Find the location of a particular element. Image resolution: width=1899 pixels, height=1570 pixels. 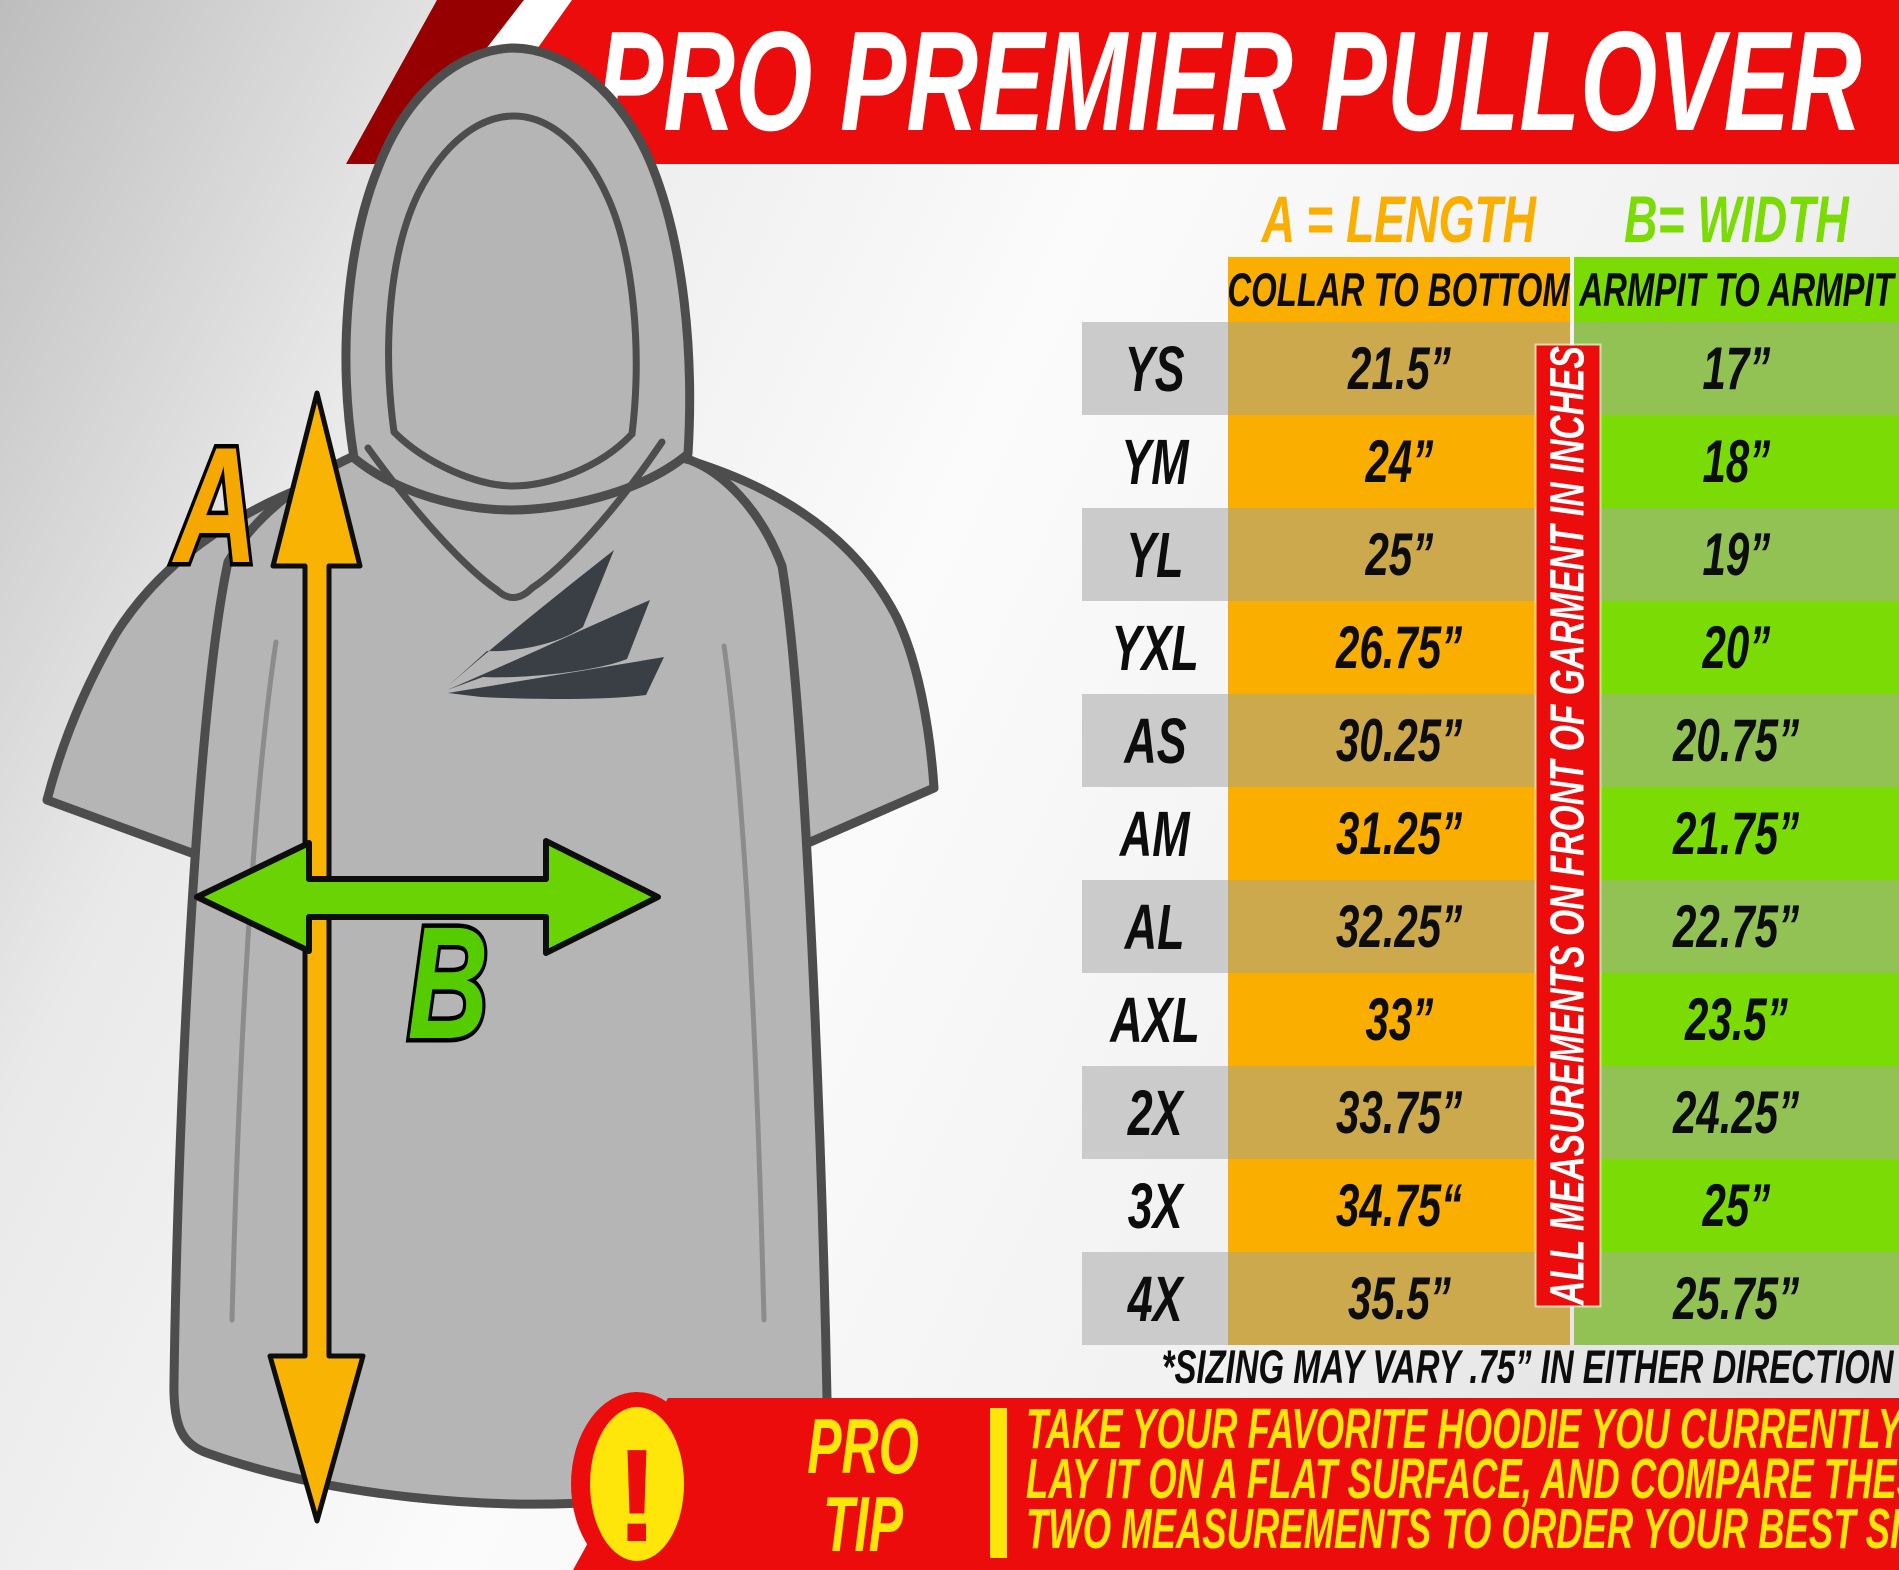

table-row: AS 30.25” 20.75” is located at coordinates (949, 740).